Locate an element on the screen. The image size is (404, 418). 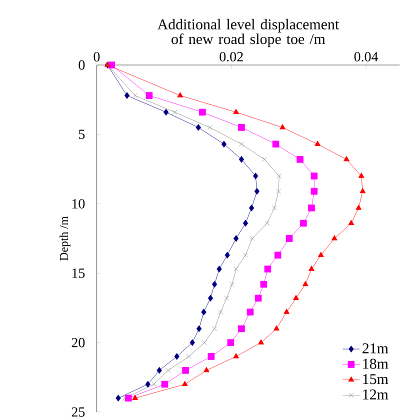
y-tick-label: 0 is located at coordinates (81, 65).